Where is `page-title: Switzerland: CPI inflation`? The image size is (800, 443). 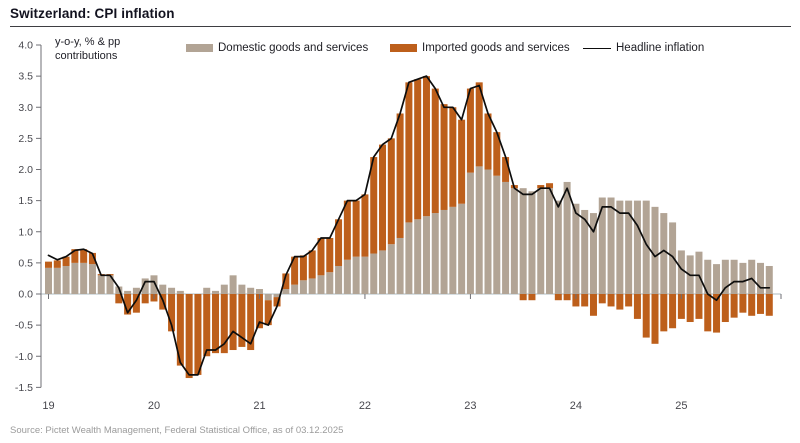
page-title: Switzerland: CPI inflation is located at coordinates (92, 13).